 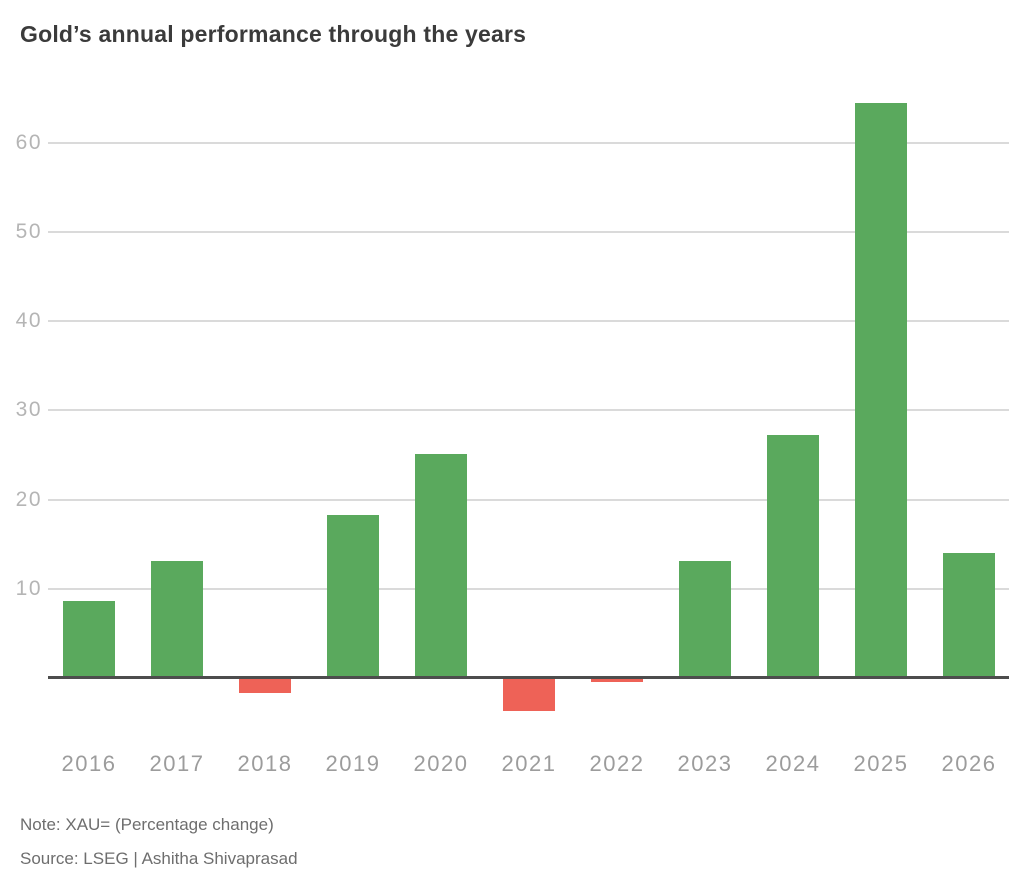 What do you see at coordinates (265, 763) in the screenshot?
I see `x-tick-label-2018: 2018` at bounding box center [265, 763].